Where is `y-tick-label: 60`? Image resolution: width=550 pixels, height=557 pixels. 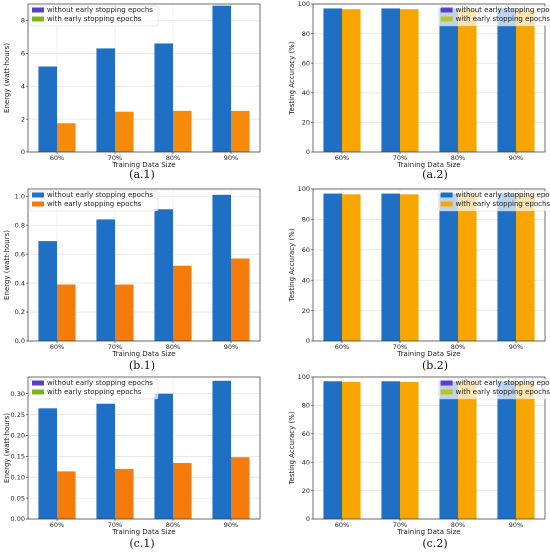 y-tick-label: 60 is located at coordinates (306, 250).